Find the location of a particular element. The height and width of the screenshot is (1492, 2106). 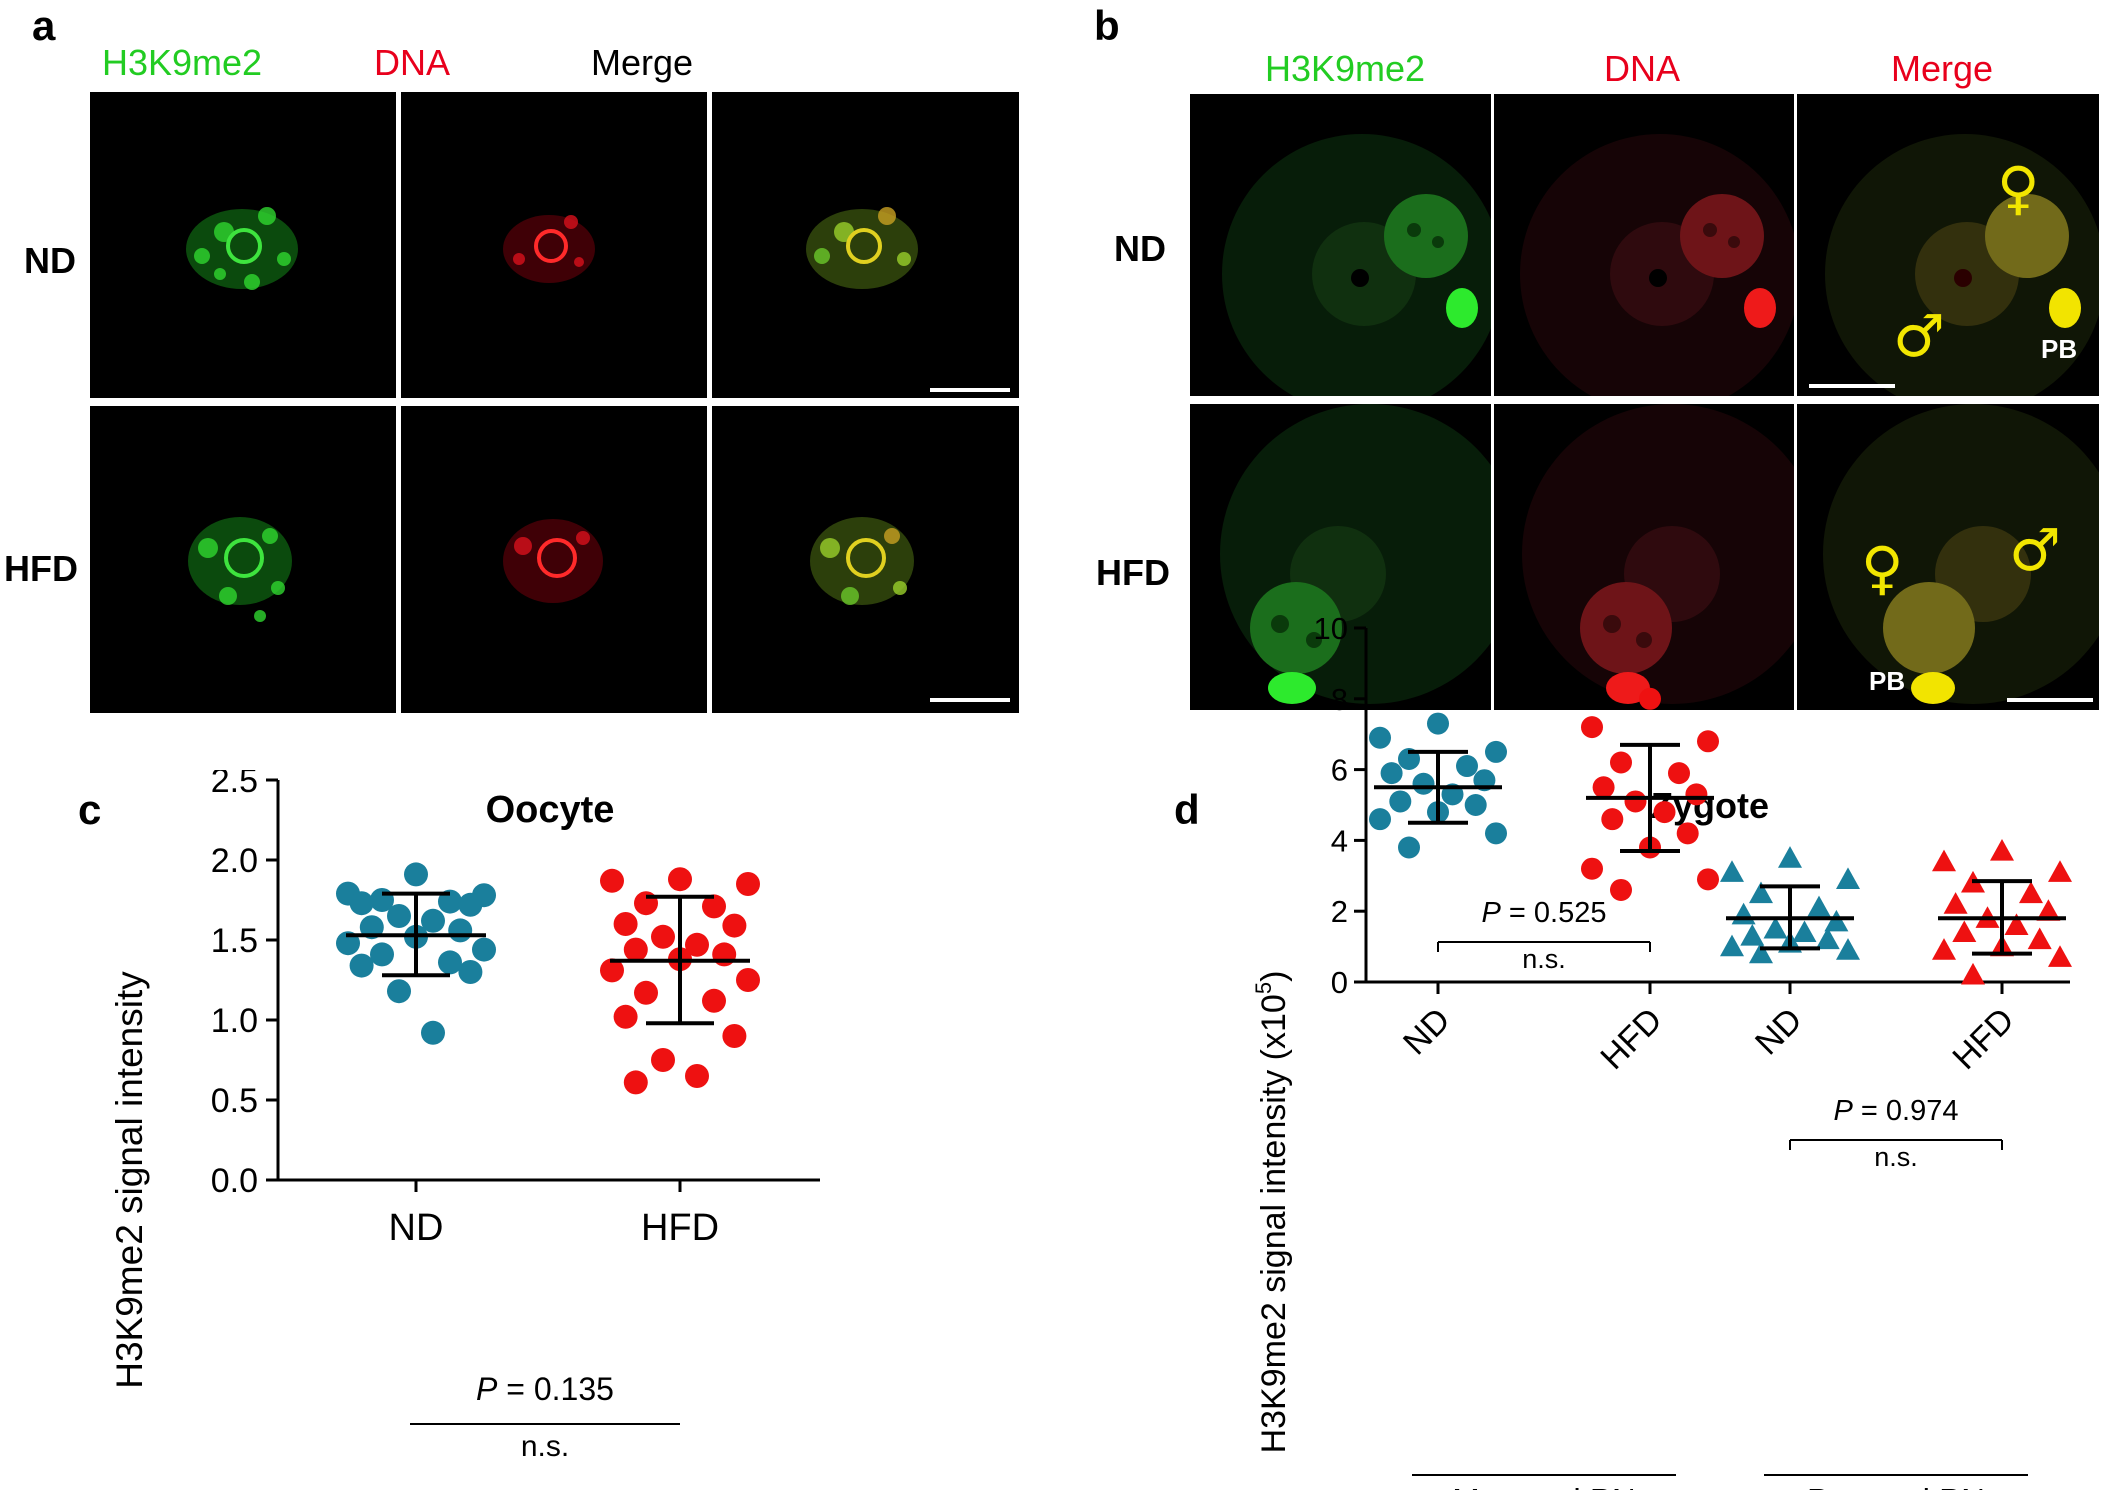

chart-d-p-annotation-maternal: P = 0.525 is located at coordinates (1544, 913).